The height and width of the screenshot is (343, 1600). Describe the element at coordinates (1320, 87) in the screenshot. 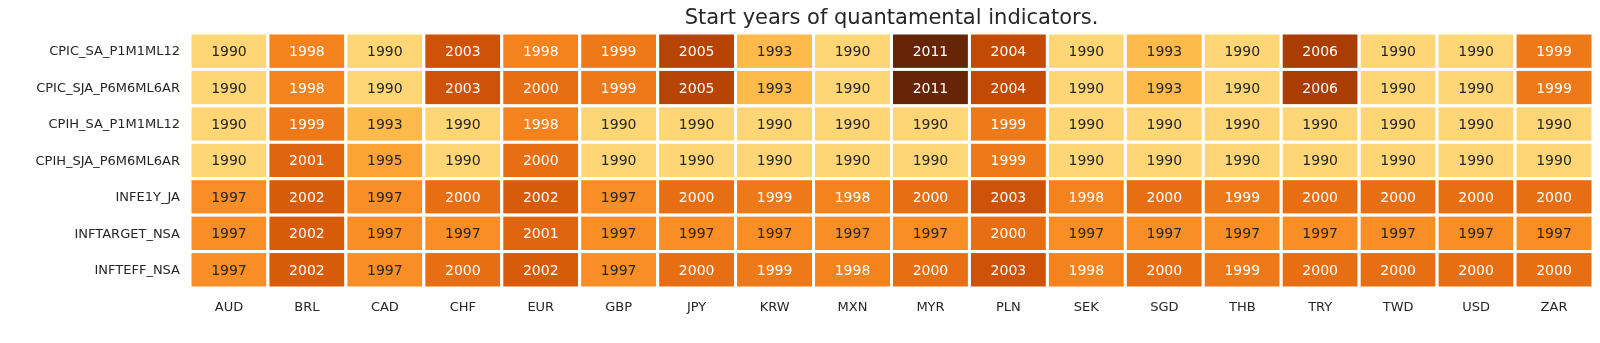

I see `data-label: 2006` at that location.